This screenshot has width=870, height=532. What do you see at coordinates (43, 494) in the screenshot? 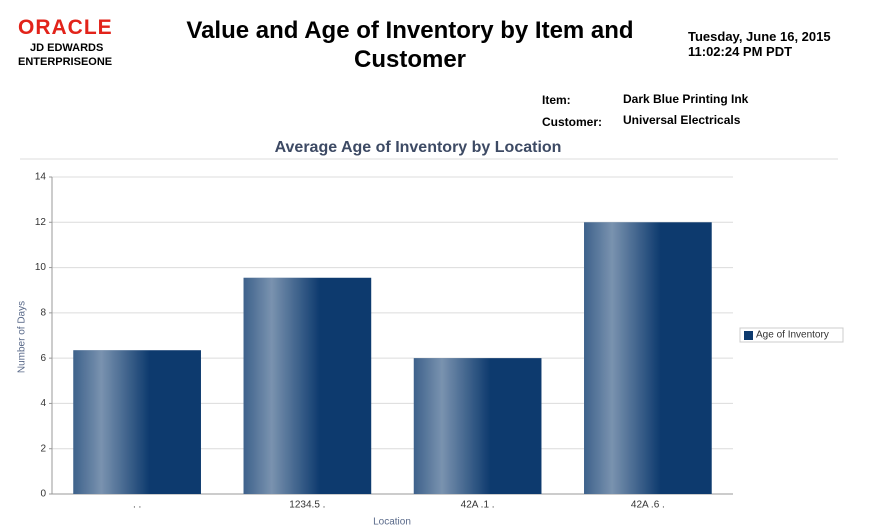
I see `y-tick-label: 0` at bounding box center [43, 494].